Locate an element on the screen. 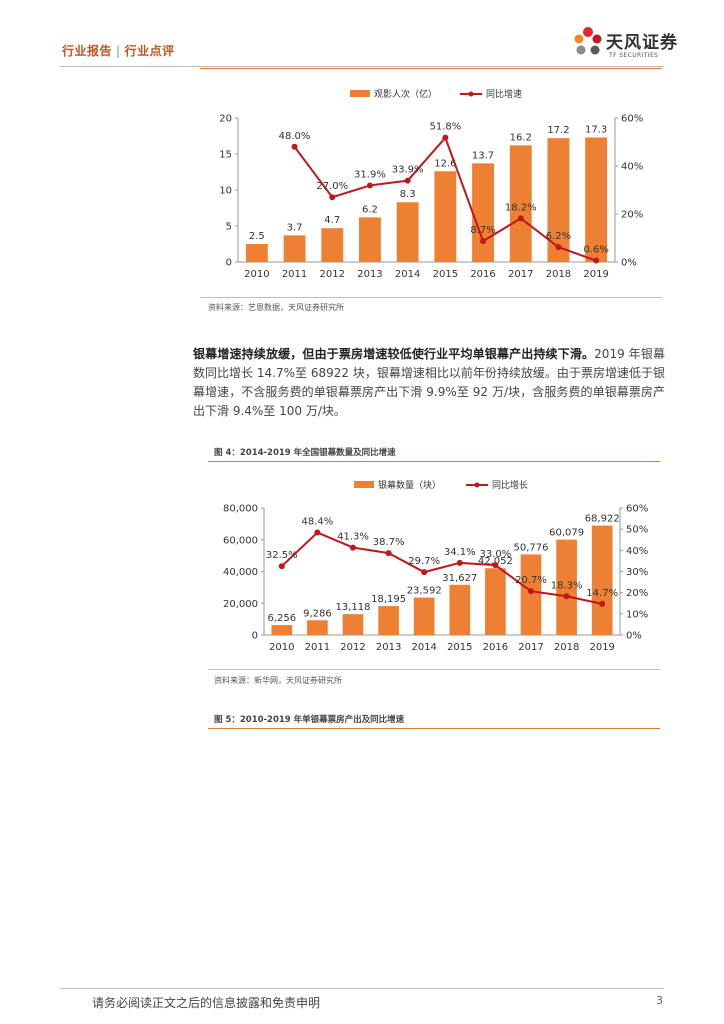  bar-value-label: 17.2 is located at coordinates (558, 130).